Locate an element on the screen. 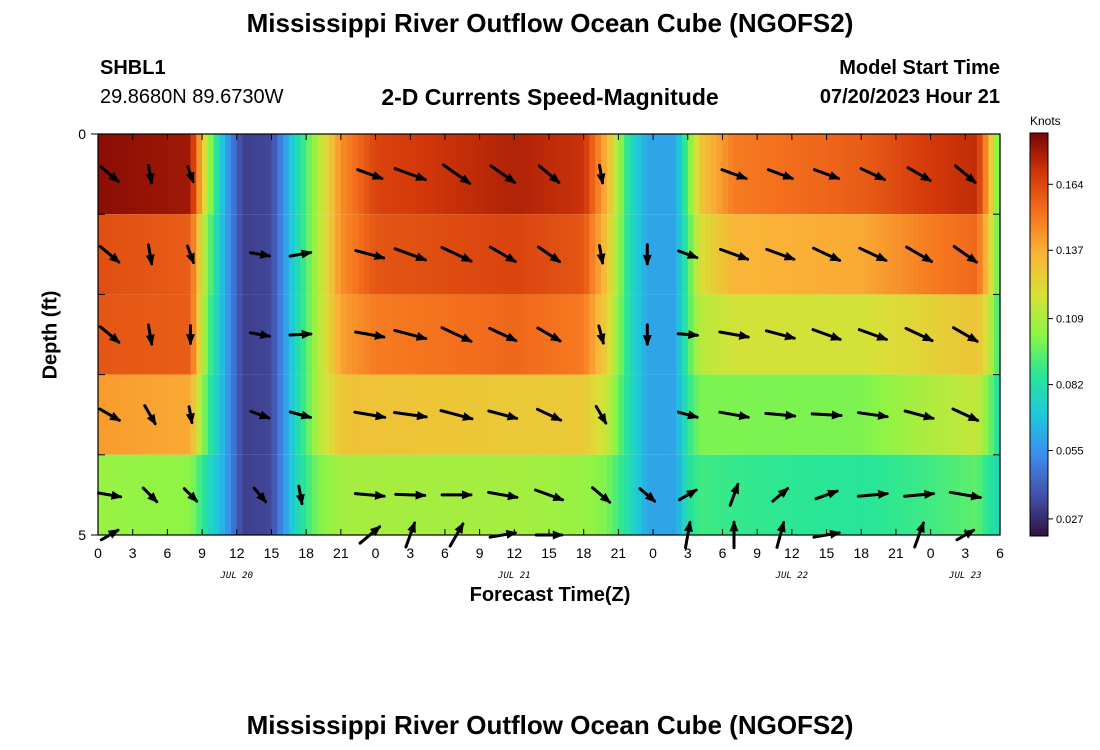  y-axis-label: Depth (ft) is located at coordinates (50, 335).